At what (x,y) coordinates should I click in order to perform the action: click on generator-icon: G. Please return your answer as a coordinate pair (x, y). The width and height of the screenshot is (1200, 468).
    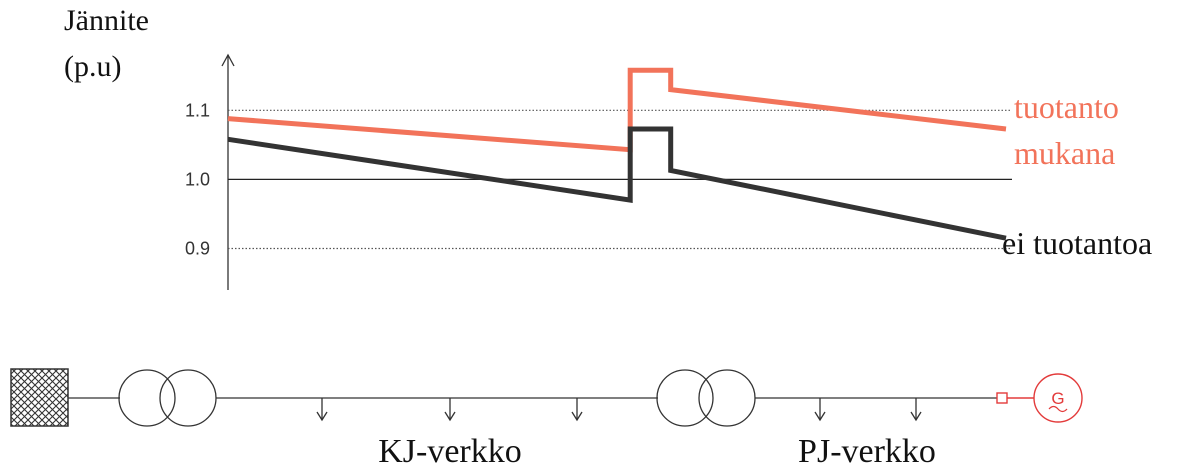
    Looking at the image, I should click on (1058, 398).